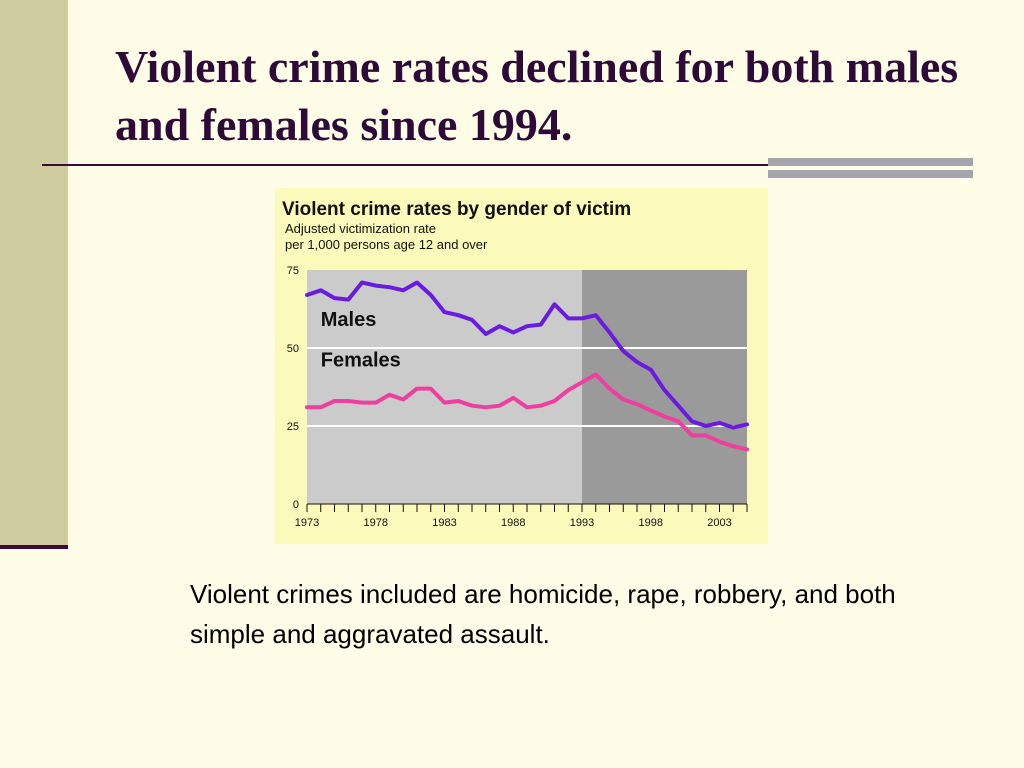 This screenshot has height=768, width=1024. I want to click on x-tick-label: 1978, so click(376, 523).